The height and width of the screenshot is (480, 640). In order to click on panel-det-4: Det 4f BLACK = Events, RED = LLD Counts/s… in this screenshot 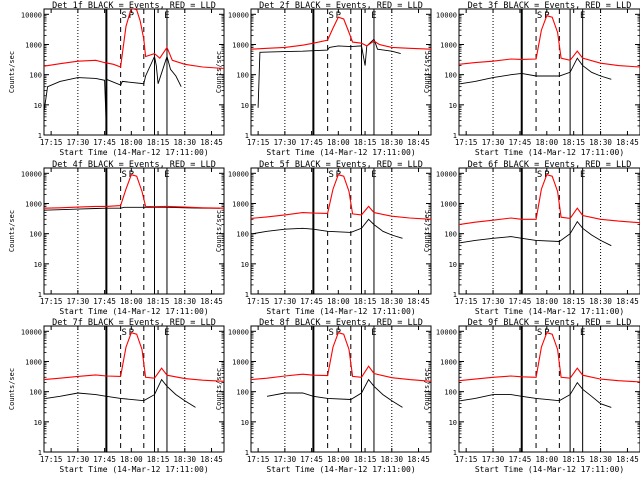, I will do `click(116, 238)`.